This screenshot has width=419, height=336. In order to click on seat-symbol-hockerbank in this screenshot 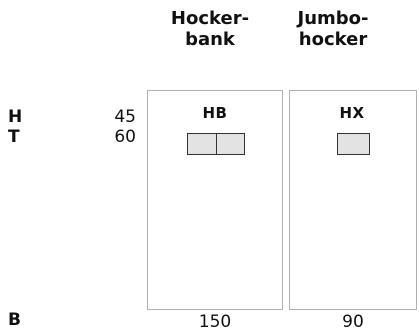, I will do `click(216, 144)`.